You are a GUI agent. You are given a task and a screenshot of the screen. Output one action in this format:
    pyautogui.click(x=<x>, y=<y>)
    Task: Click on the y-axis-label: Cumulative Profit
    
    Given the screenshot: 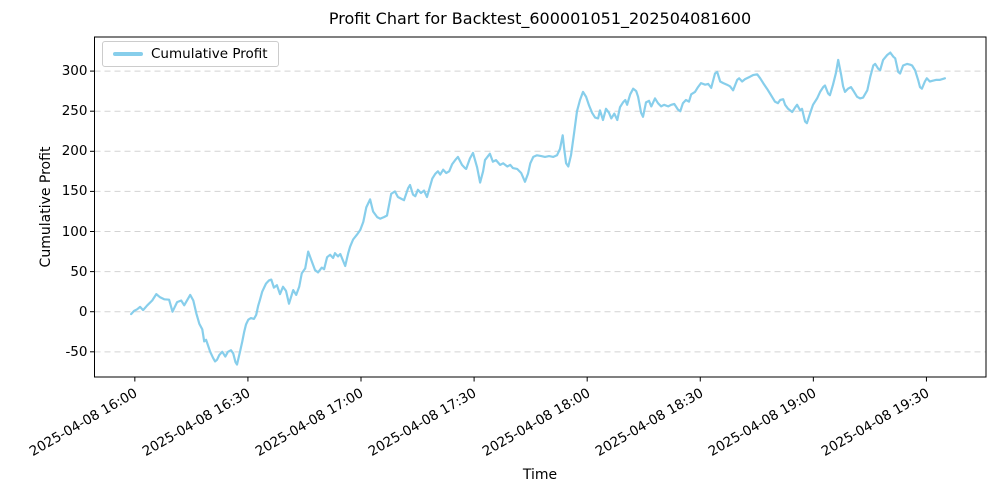 What is the action you would take?
    pyautogui.click(x=46, y=207)
    